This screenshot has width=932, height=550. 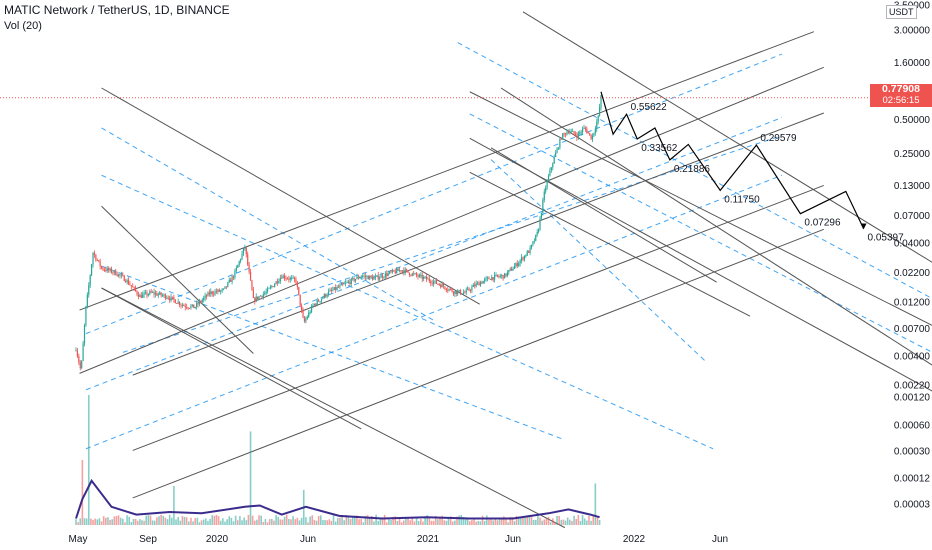 What do you see at coordinates (912, 216) in the screenshot?
I see `price-axis-label: 0.07000` at bounding box center [912, 216].